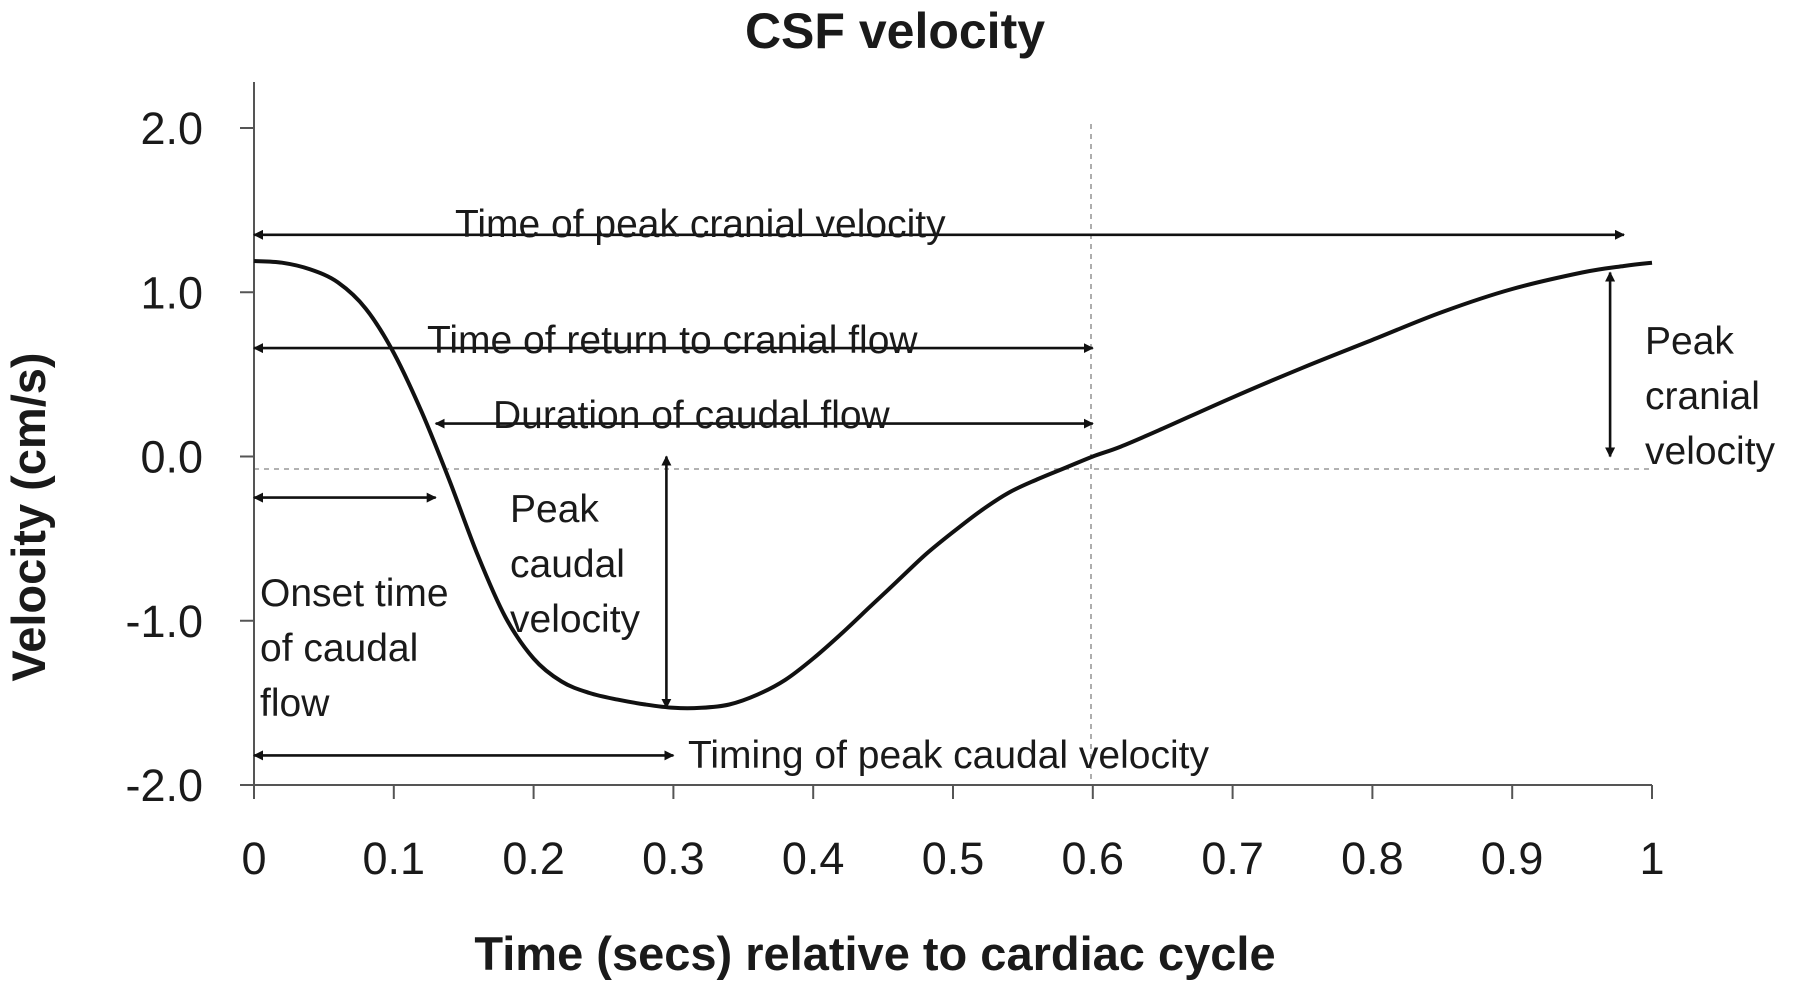  I want to click on x-tick-label: 0, so click(253, 858).